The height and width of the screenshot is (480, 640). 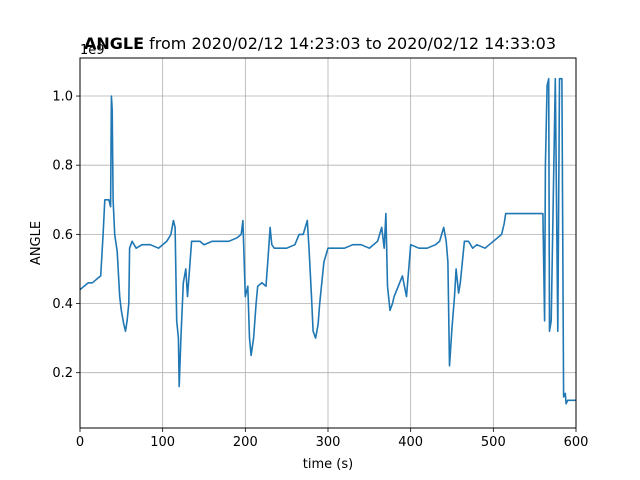 I want to click on x-axis-label: time (s), so click(x=328, y=464).